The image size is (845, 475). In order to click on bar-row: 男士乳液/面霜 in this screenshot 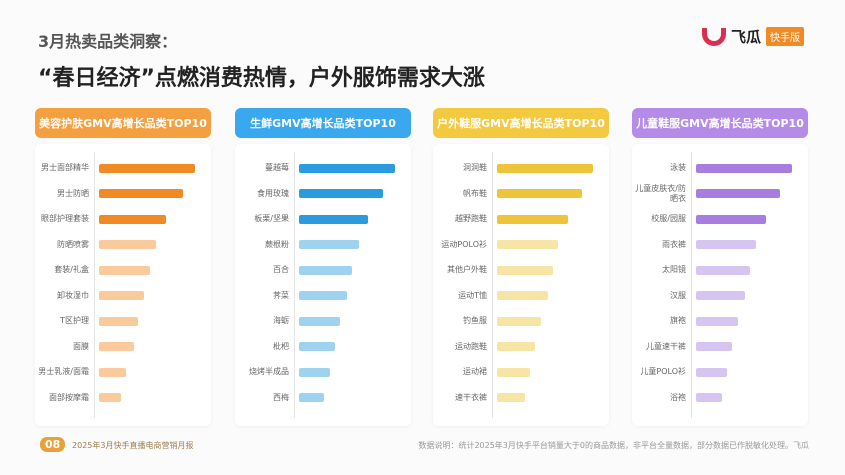, I will do `click(123, 372)`.